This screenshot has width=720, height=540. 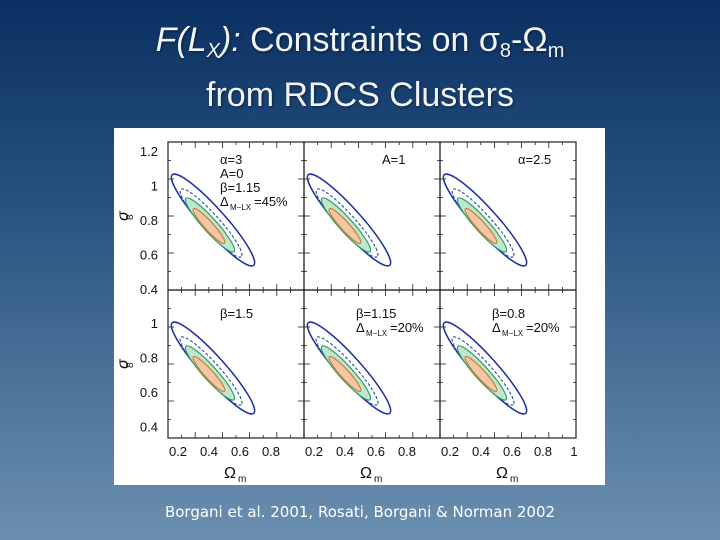 What do you see at coordinates (198, 41) in the screenshot?
I see `title-flx: F(LX):` at bounding box center [198, 41].